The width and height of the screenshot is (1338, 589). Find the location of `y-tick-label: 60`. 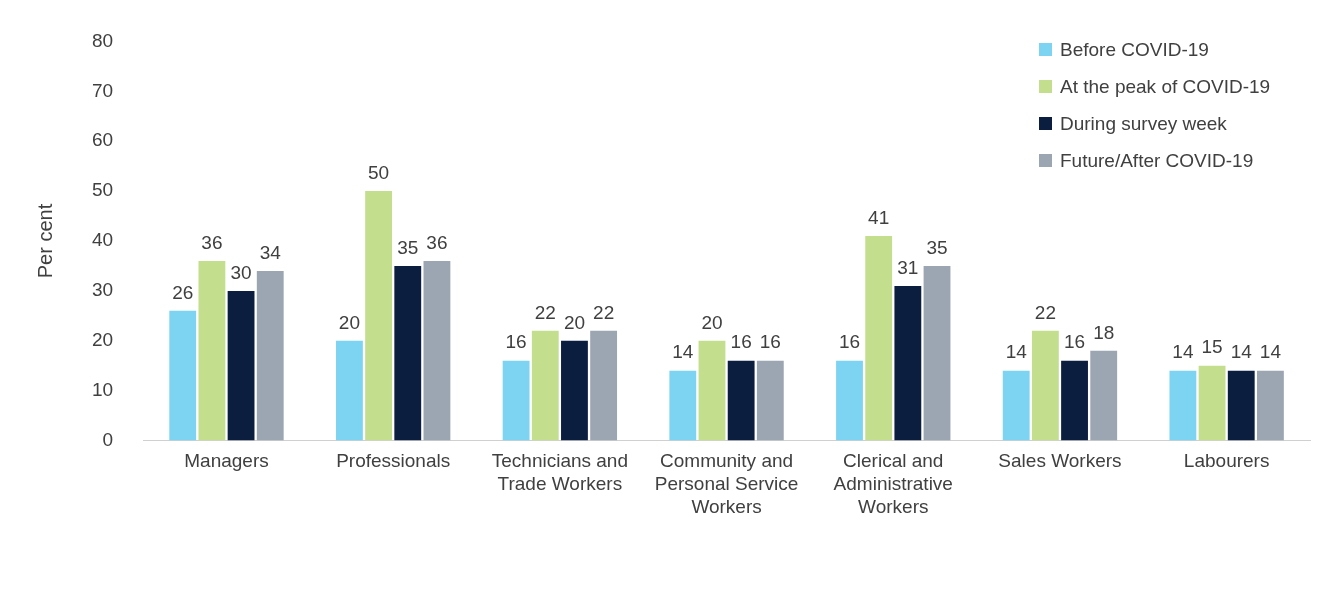

y-tick-label: 60 is located at coordinates (102, 140).